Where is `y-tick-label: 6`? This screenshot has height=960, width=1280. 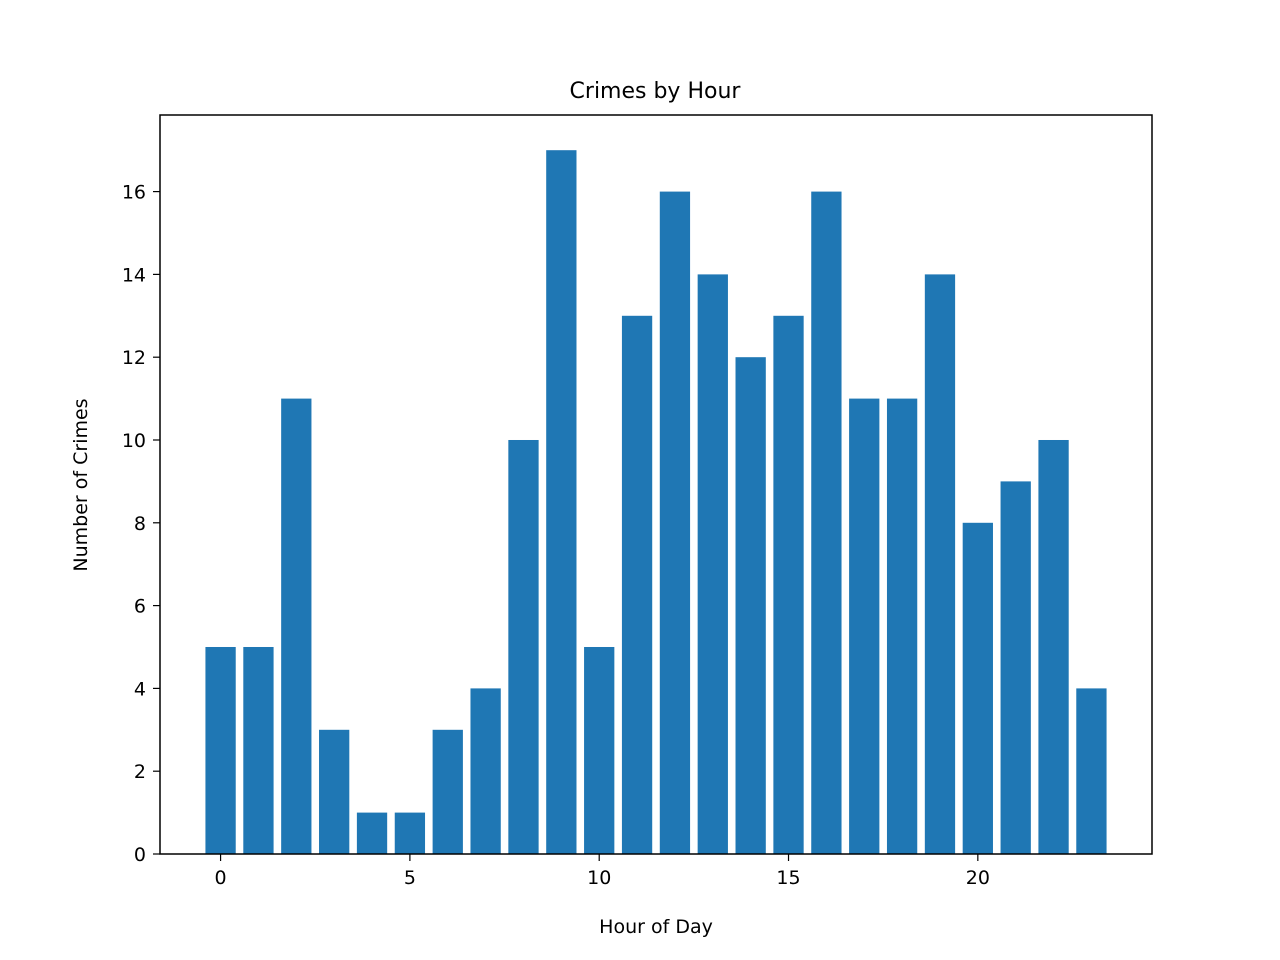 y-tick-label: 6 is located at coordinates (140, 607).